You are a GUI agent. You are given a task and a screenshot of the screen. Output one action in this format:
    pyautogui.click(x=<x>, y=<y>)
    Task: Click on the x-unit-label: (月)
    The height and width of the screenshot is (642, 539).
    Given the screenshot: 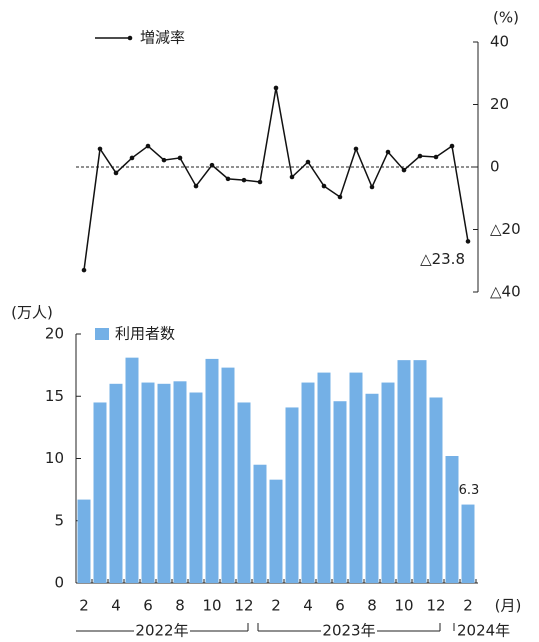 What is the action you would take?
    pyautogui.click(x=508, y=606)
    